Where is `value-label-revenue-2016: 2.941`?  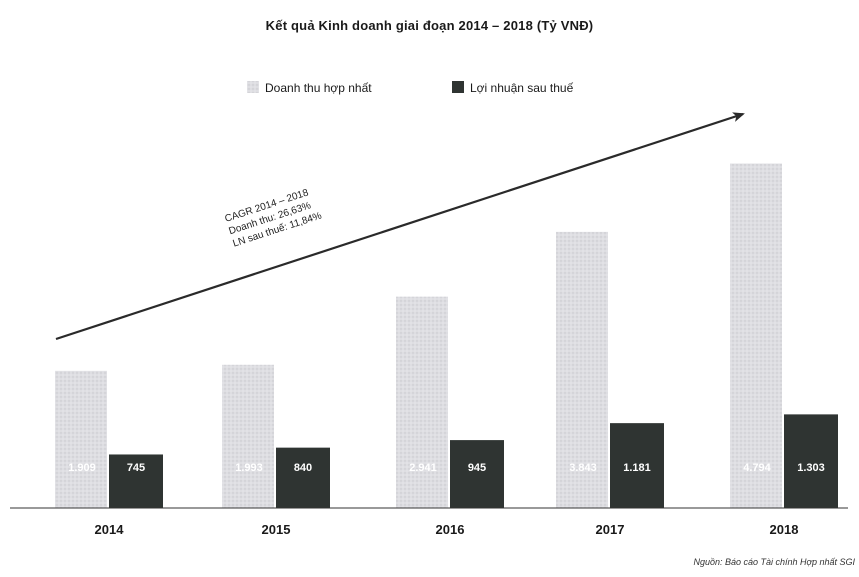 value-label-revenue-2016: 2.941 is located at coordinates (423, 468).